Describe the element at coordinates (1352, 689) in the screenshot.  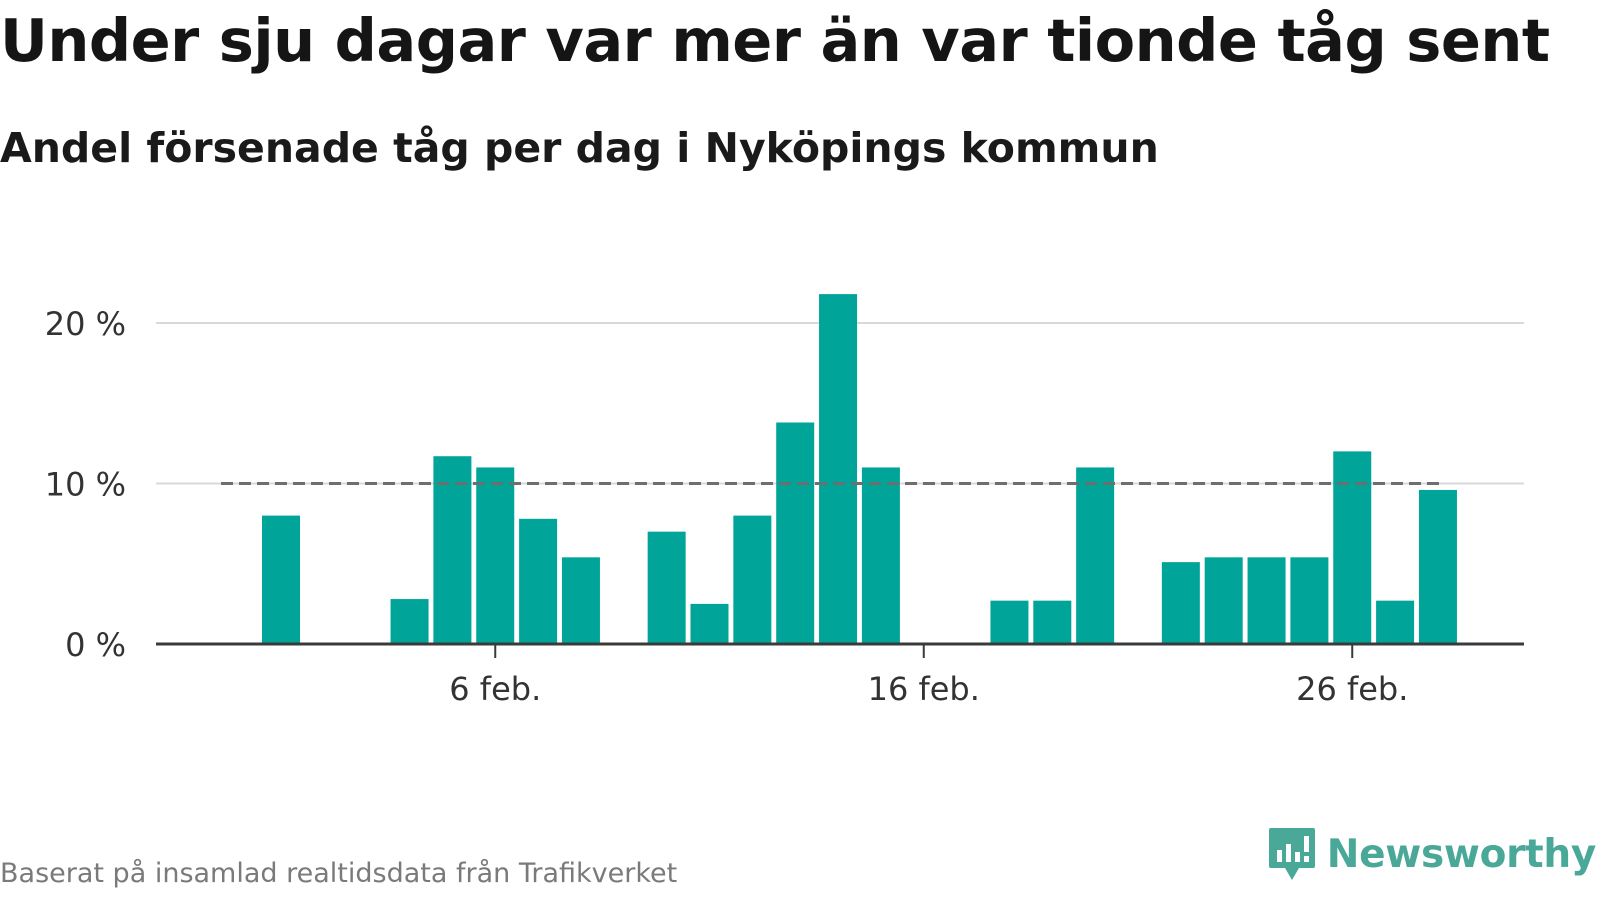
I see `x-tick-label: 26 feb.` at that location.